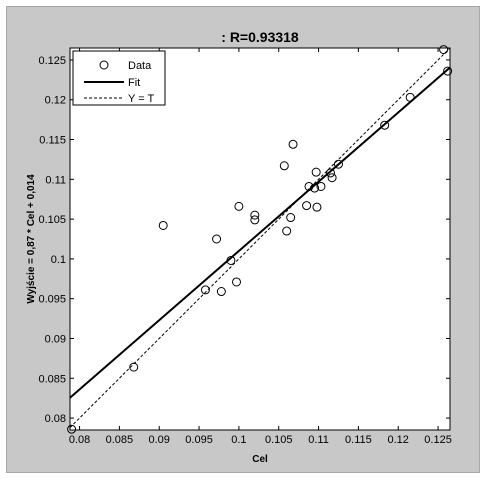 The height and width of the screenshot is (479, 486). What do you see at coordinates (52, 141) in the screenshot?
I see `y-tick-label: 0.115` at bounding box center [52, 141].